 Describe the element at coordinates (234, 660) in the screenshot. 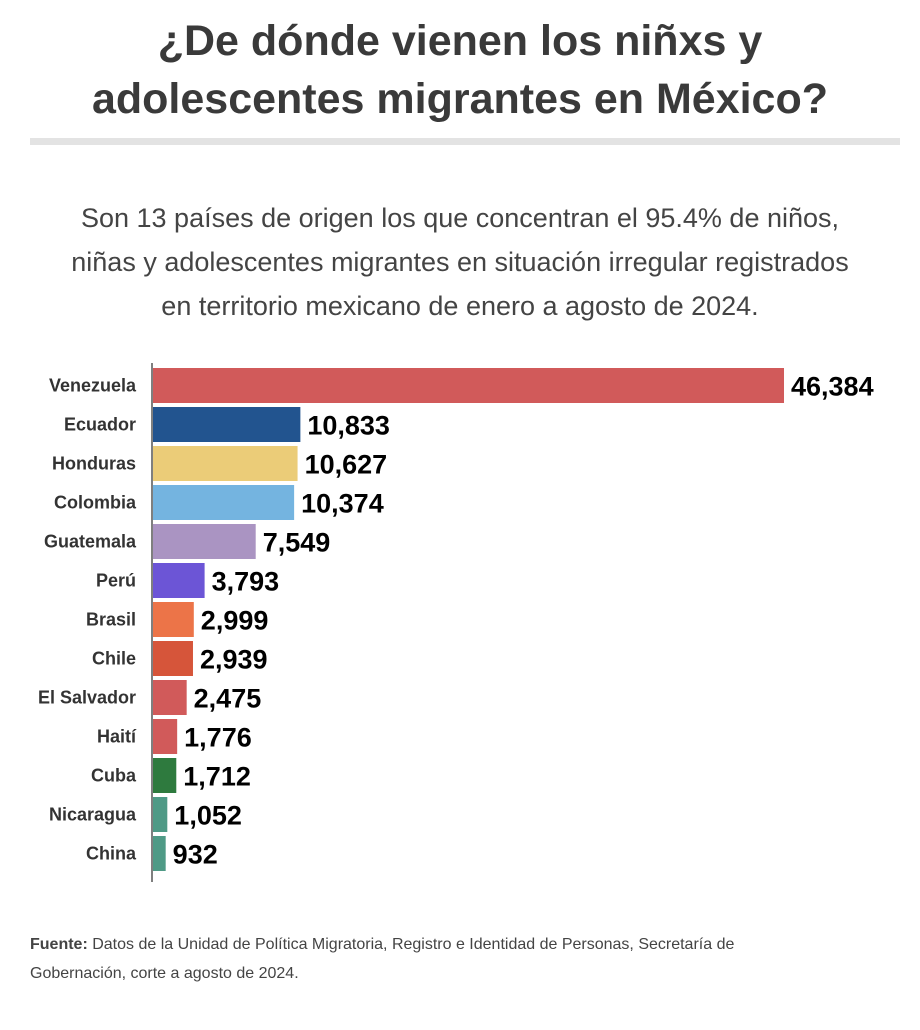

I see `value-label: 2,939` at that location.